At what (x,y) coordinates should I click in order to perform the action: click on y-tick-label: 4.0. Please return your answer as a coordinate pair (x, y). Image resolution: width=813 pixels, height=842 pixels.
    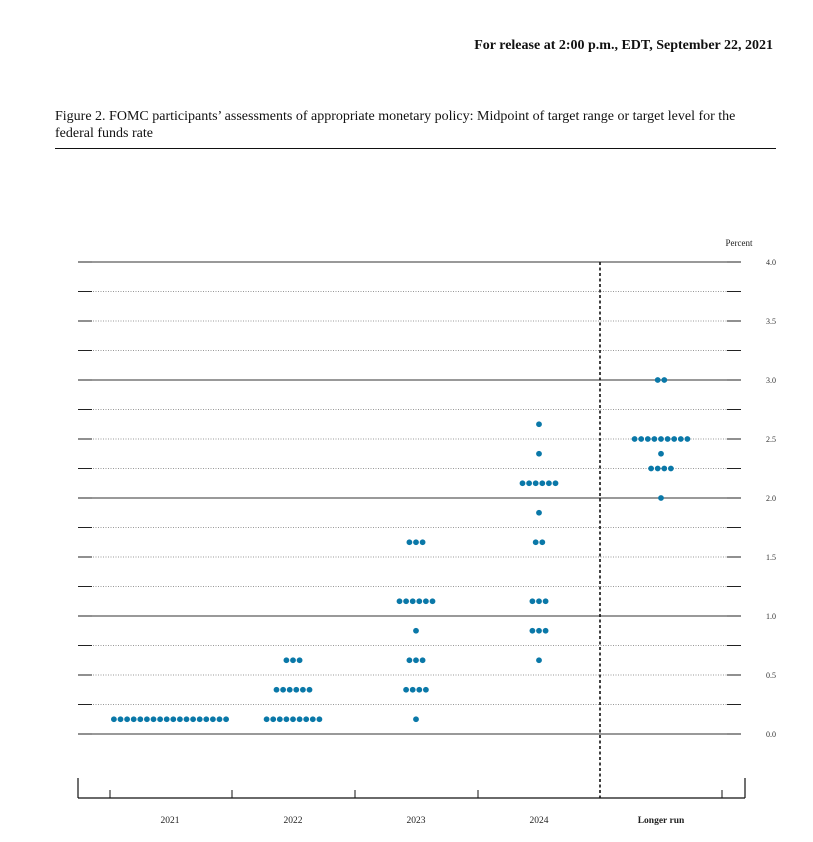
    Looking at the image, I should click on (771, 262).